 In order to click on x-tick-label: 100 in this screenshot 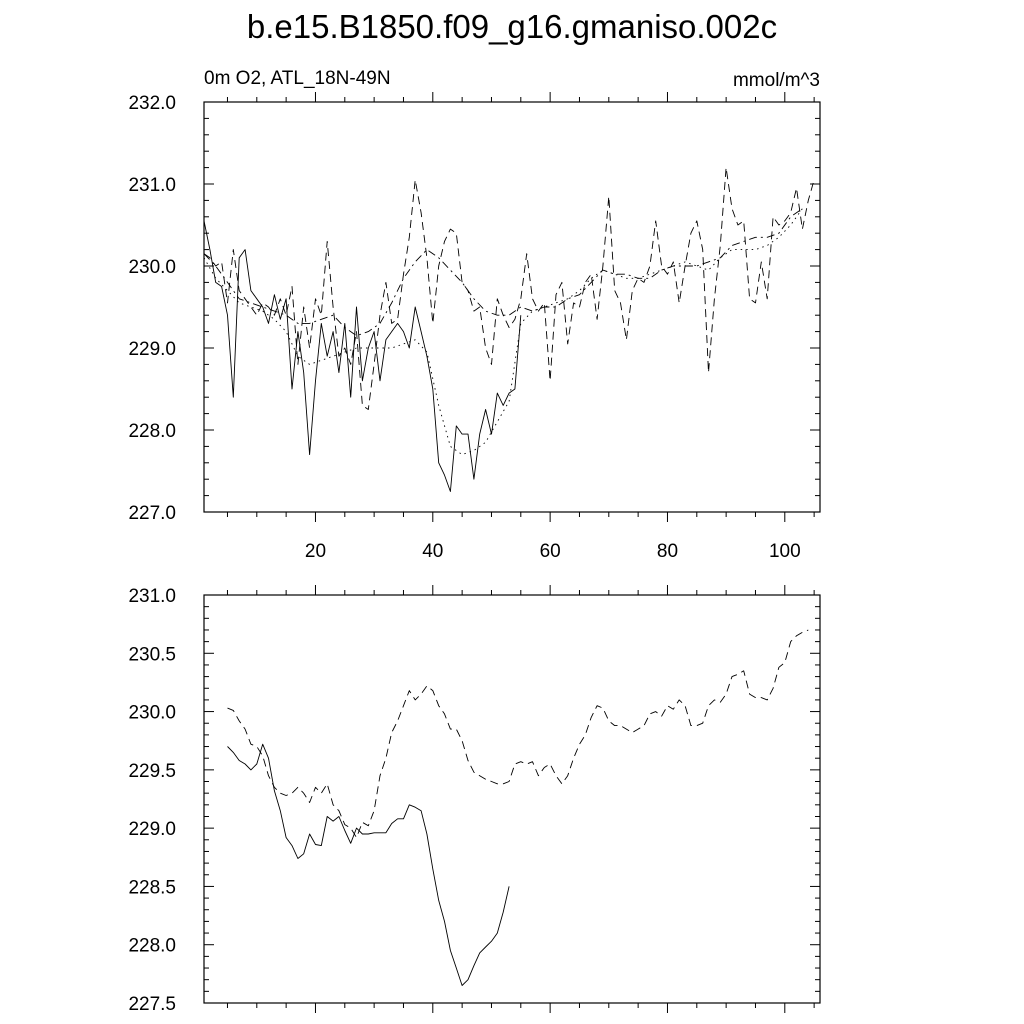, I will do `click(785, 551)`.